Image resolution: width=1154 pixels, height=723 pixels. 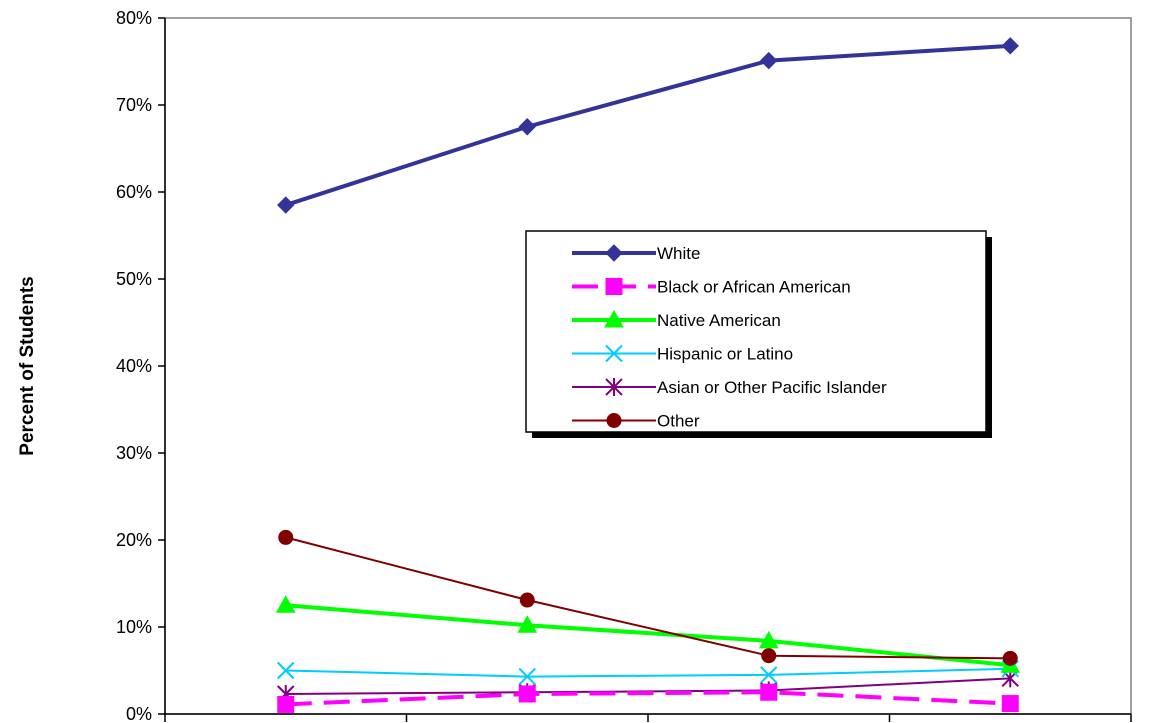 What do you see at coordinates (139, 713) in the screenshot?
I see `y-tick-label: 0%` at bounding box center [139, 713].